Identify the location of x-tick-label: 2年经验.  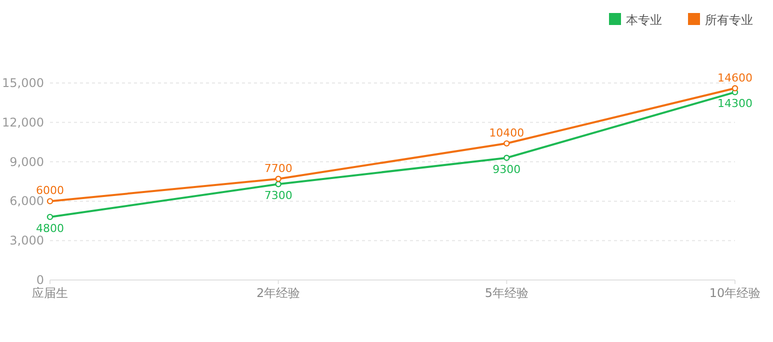
(278, 293).